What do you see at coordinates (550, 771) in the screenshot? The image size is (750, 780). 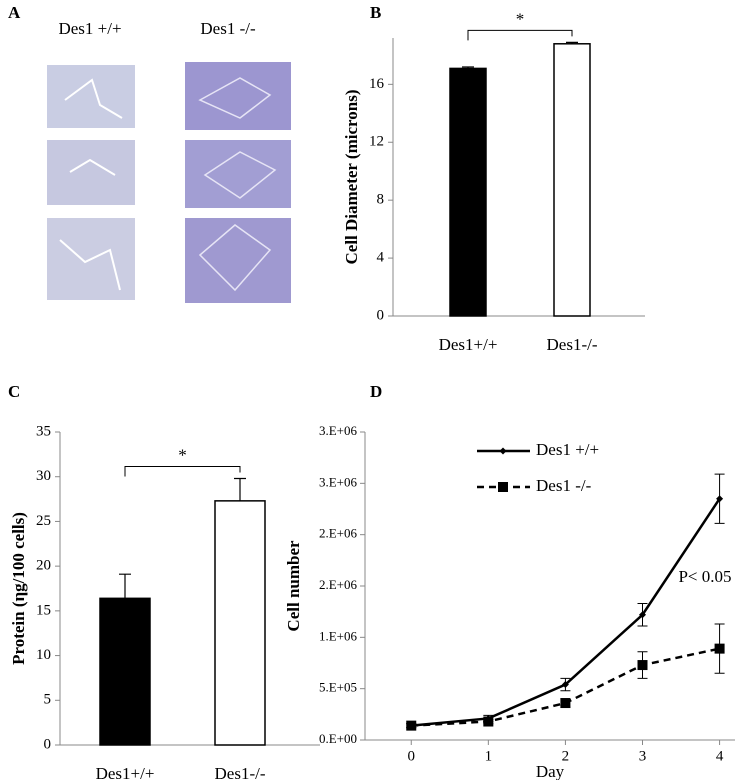 I see `x-axis-label: Day` at bounding box center [550, 771].